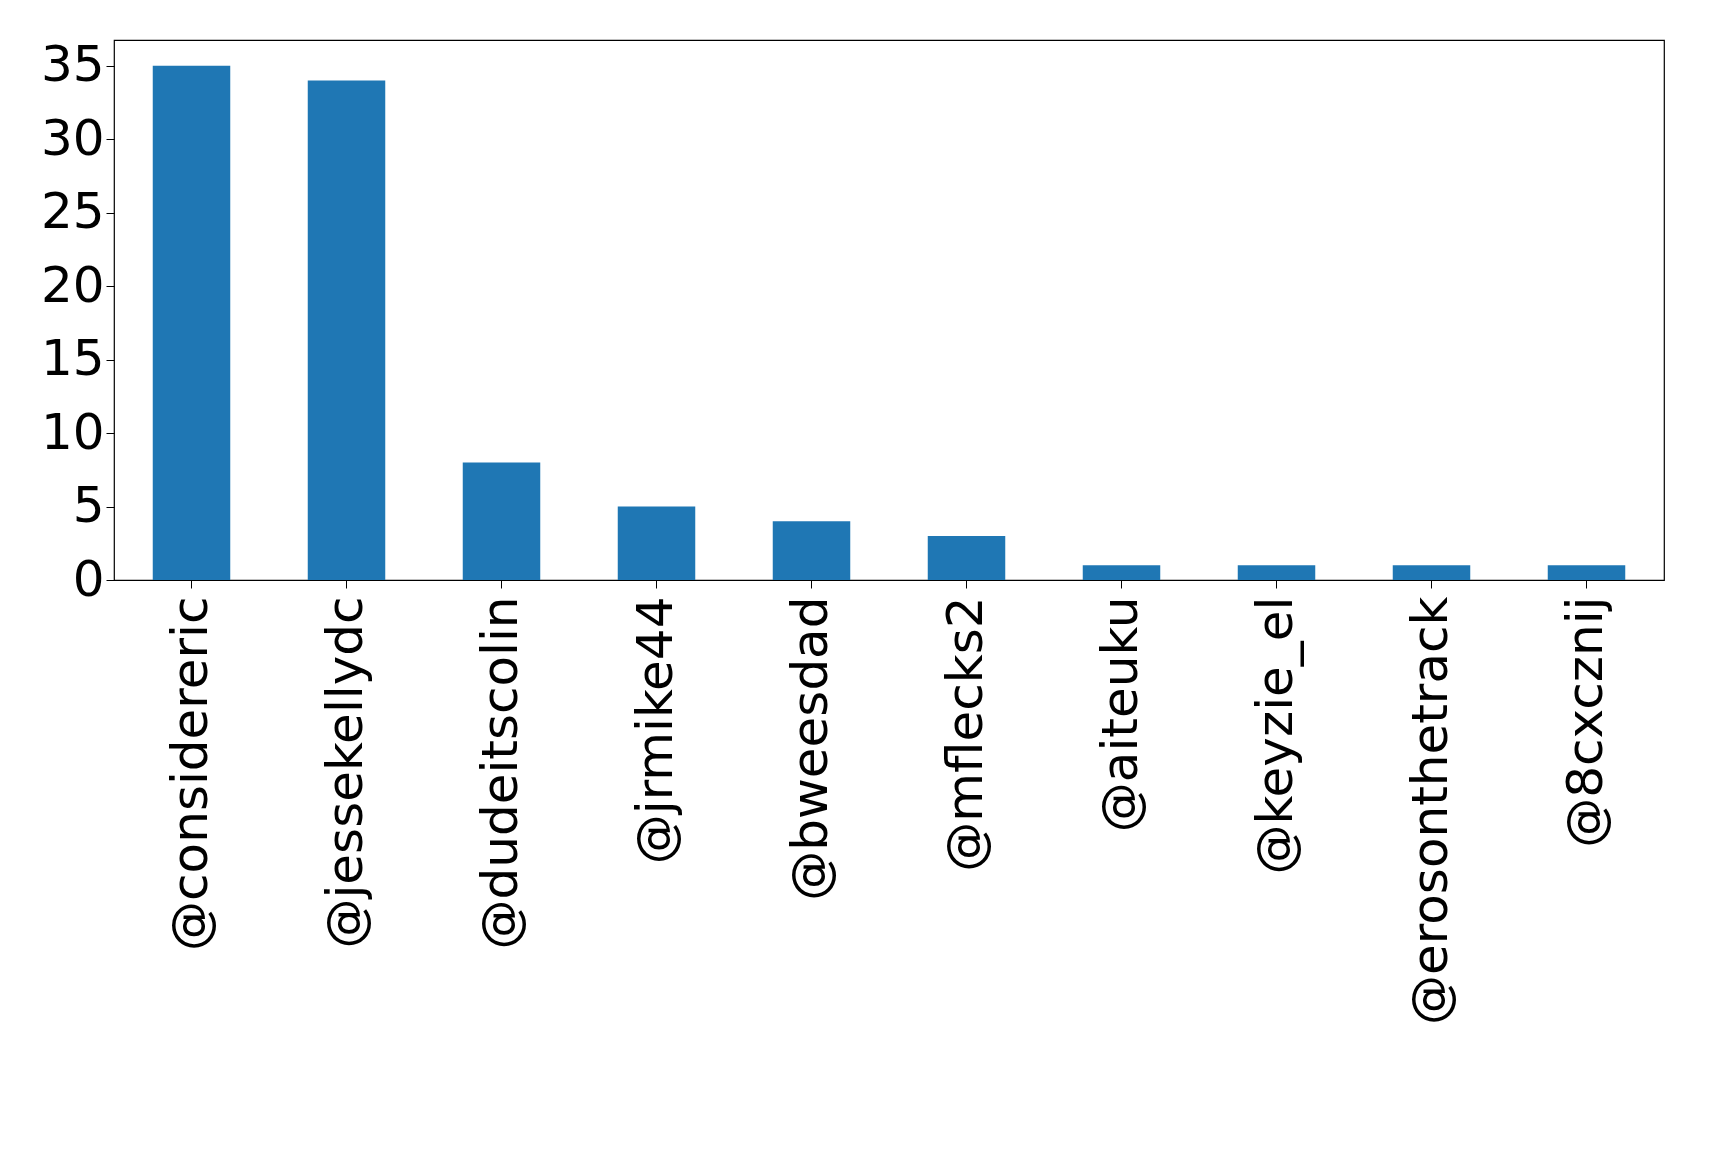 The width and height of the screenshot is (1719, 1164). I want to click on x-tick-label: @considereric, so click(189, 773).